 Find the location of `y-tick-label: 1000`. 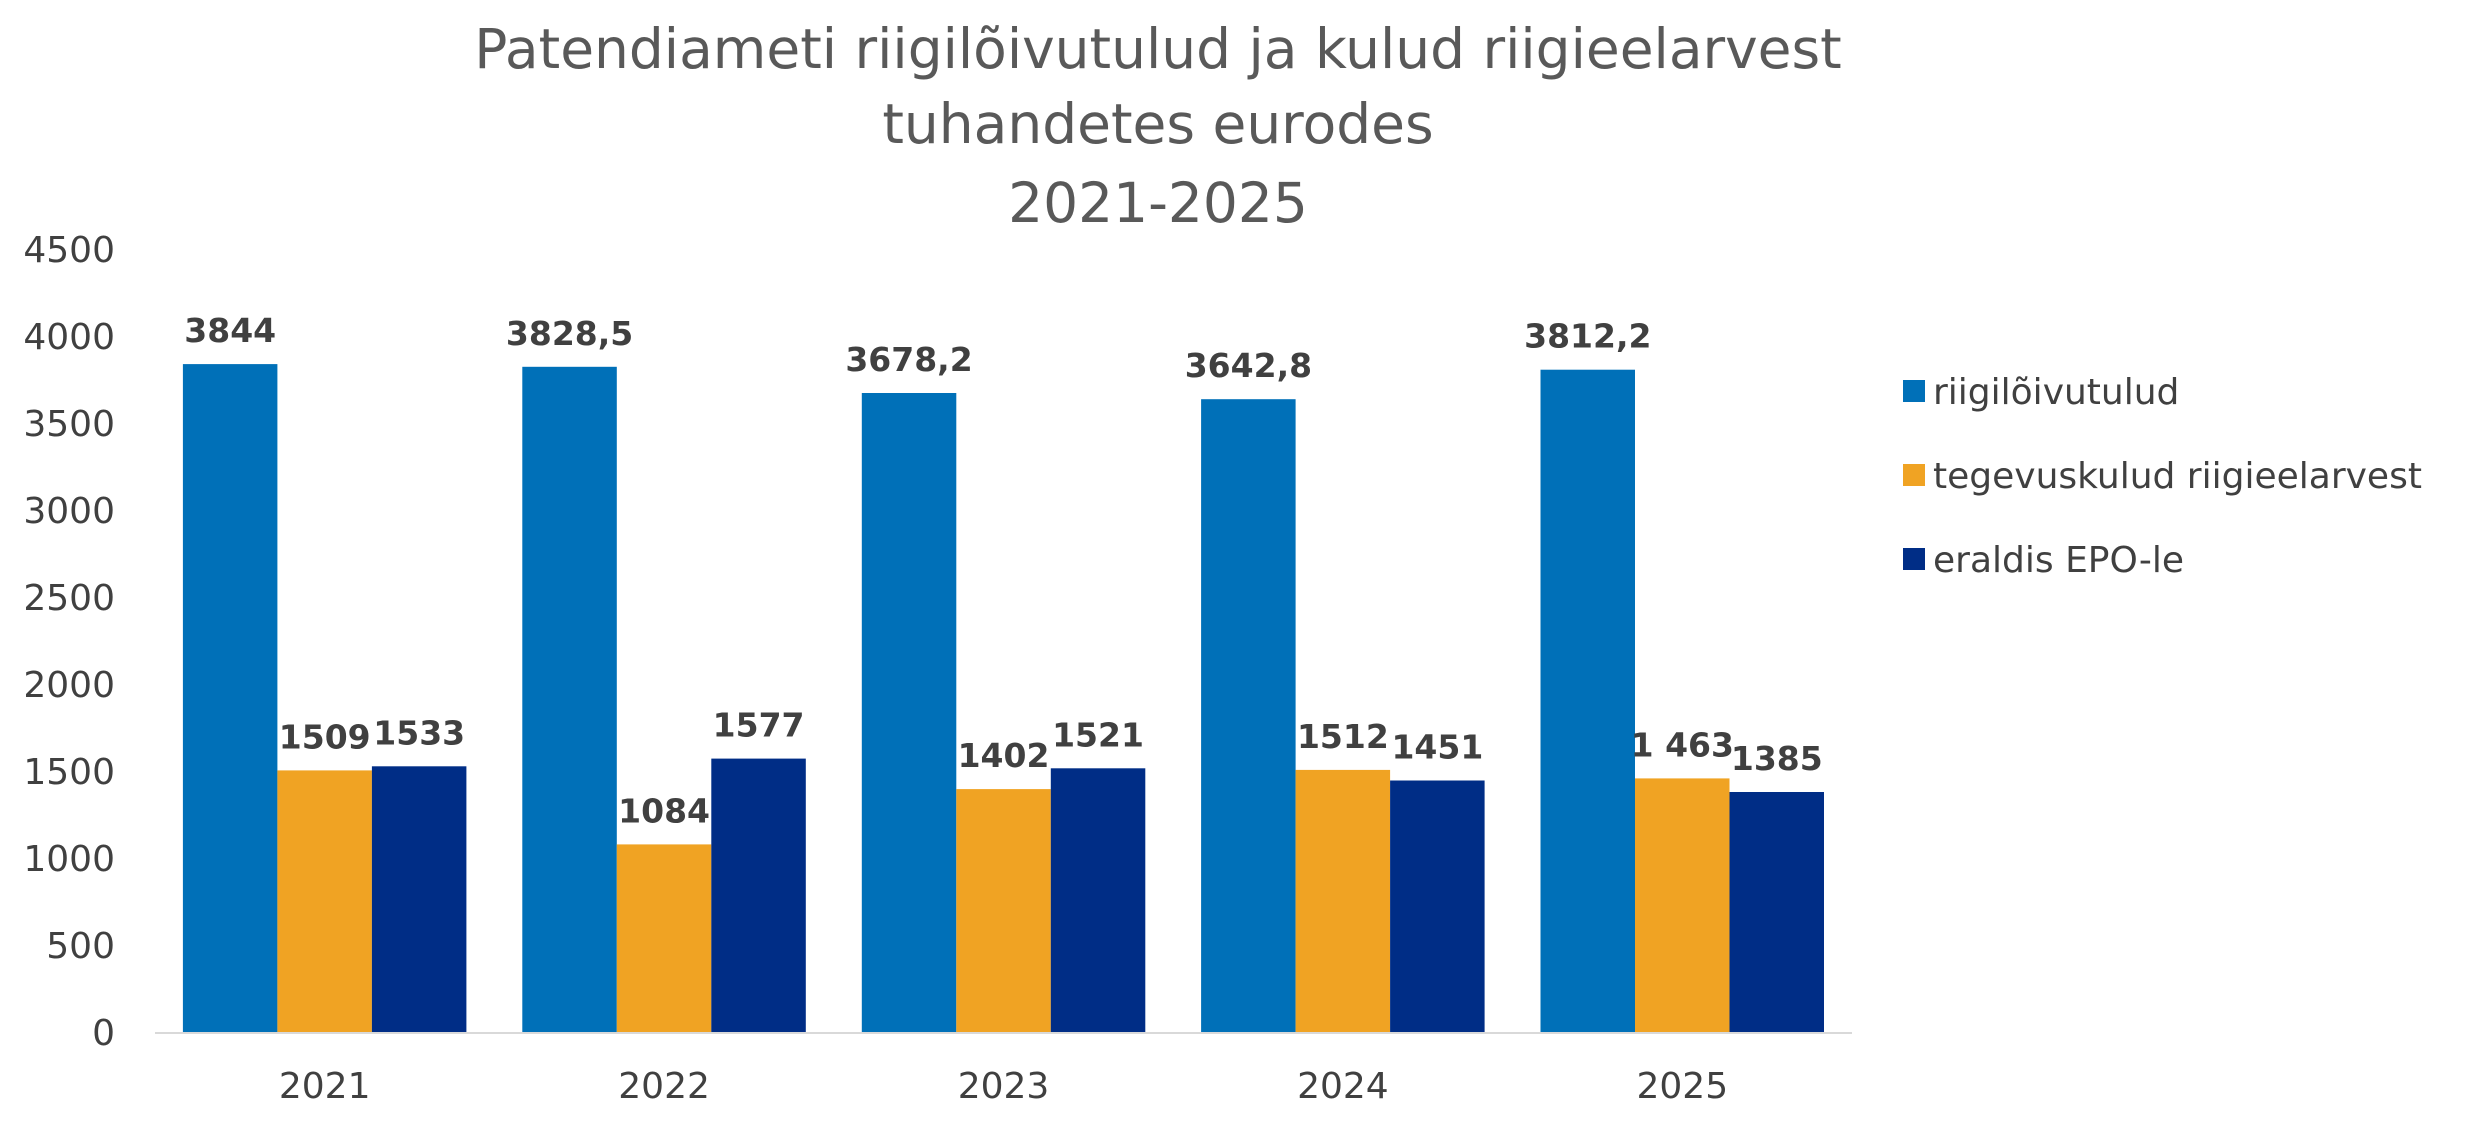

y-tick-label: 1000 is located at coordinates (69, 859).